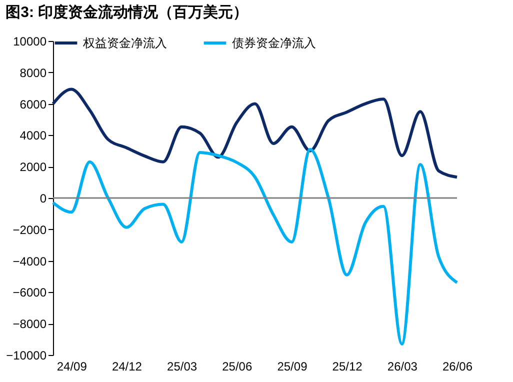 The image size is (513, 382). What do you see at coordinates (292, 367) in the screenshot?
I see `x-tick-label: 25/09` at bounding box center [292, 367].